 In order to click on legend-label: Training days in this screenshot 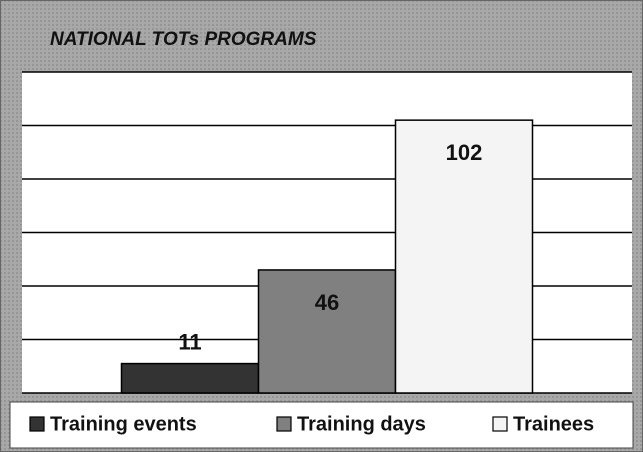, I will do `click(361, 424)`.